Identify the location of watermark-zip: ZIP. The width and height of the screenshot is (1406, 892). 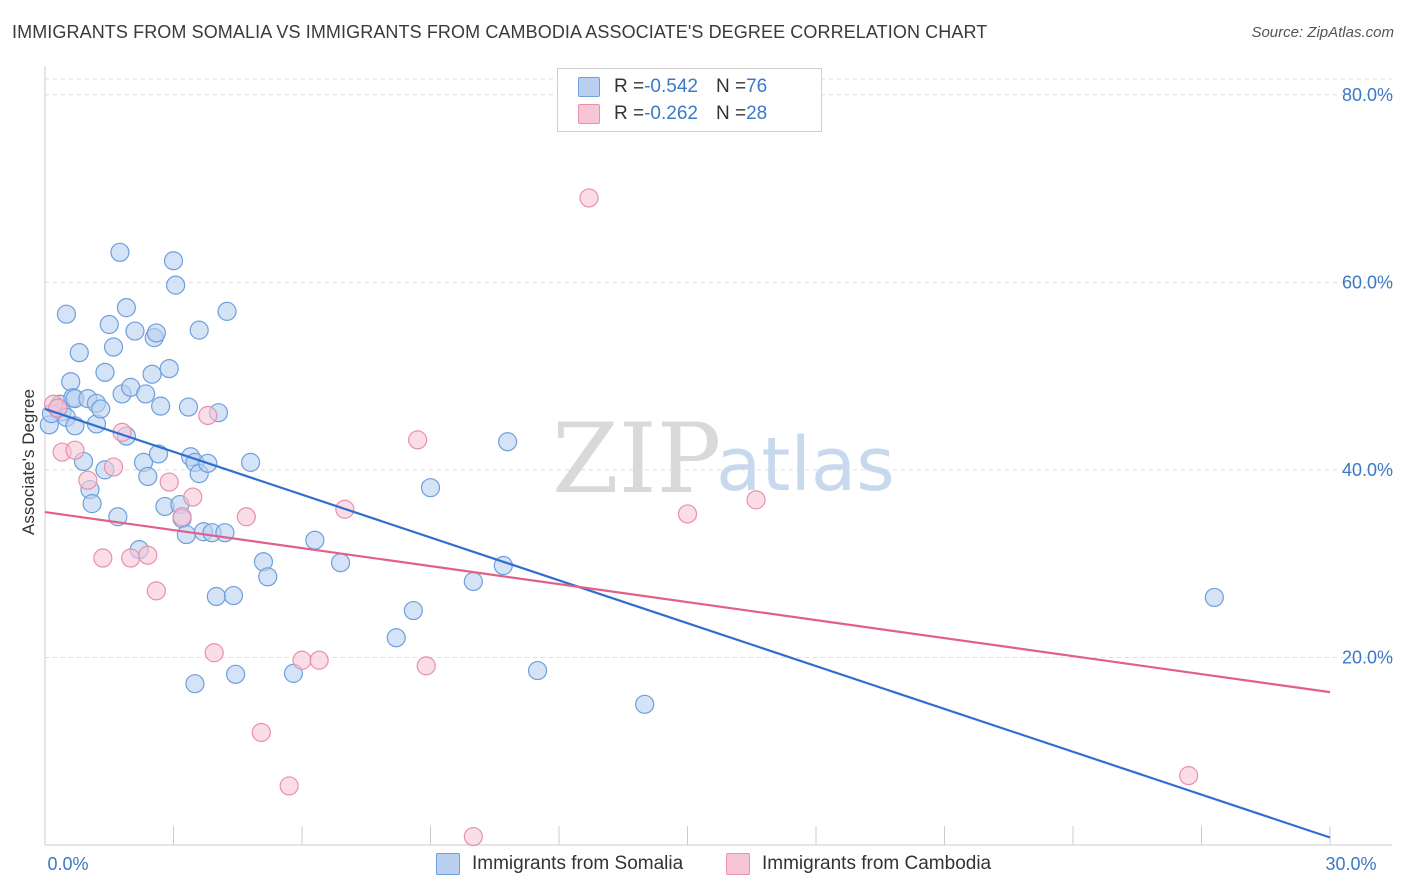
(636, 459).